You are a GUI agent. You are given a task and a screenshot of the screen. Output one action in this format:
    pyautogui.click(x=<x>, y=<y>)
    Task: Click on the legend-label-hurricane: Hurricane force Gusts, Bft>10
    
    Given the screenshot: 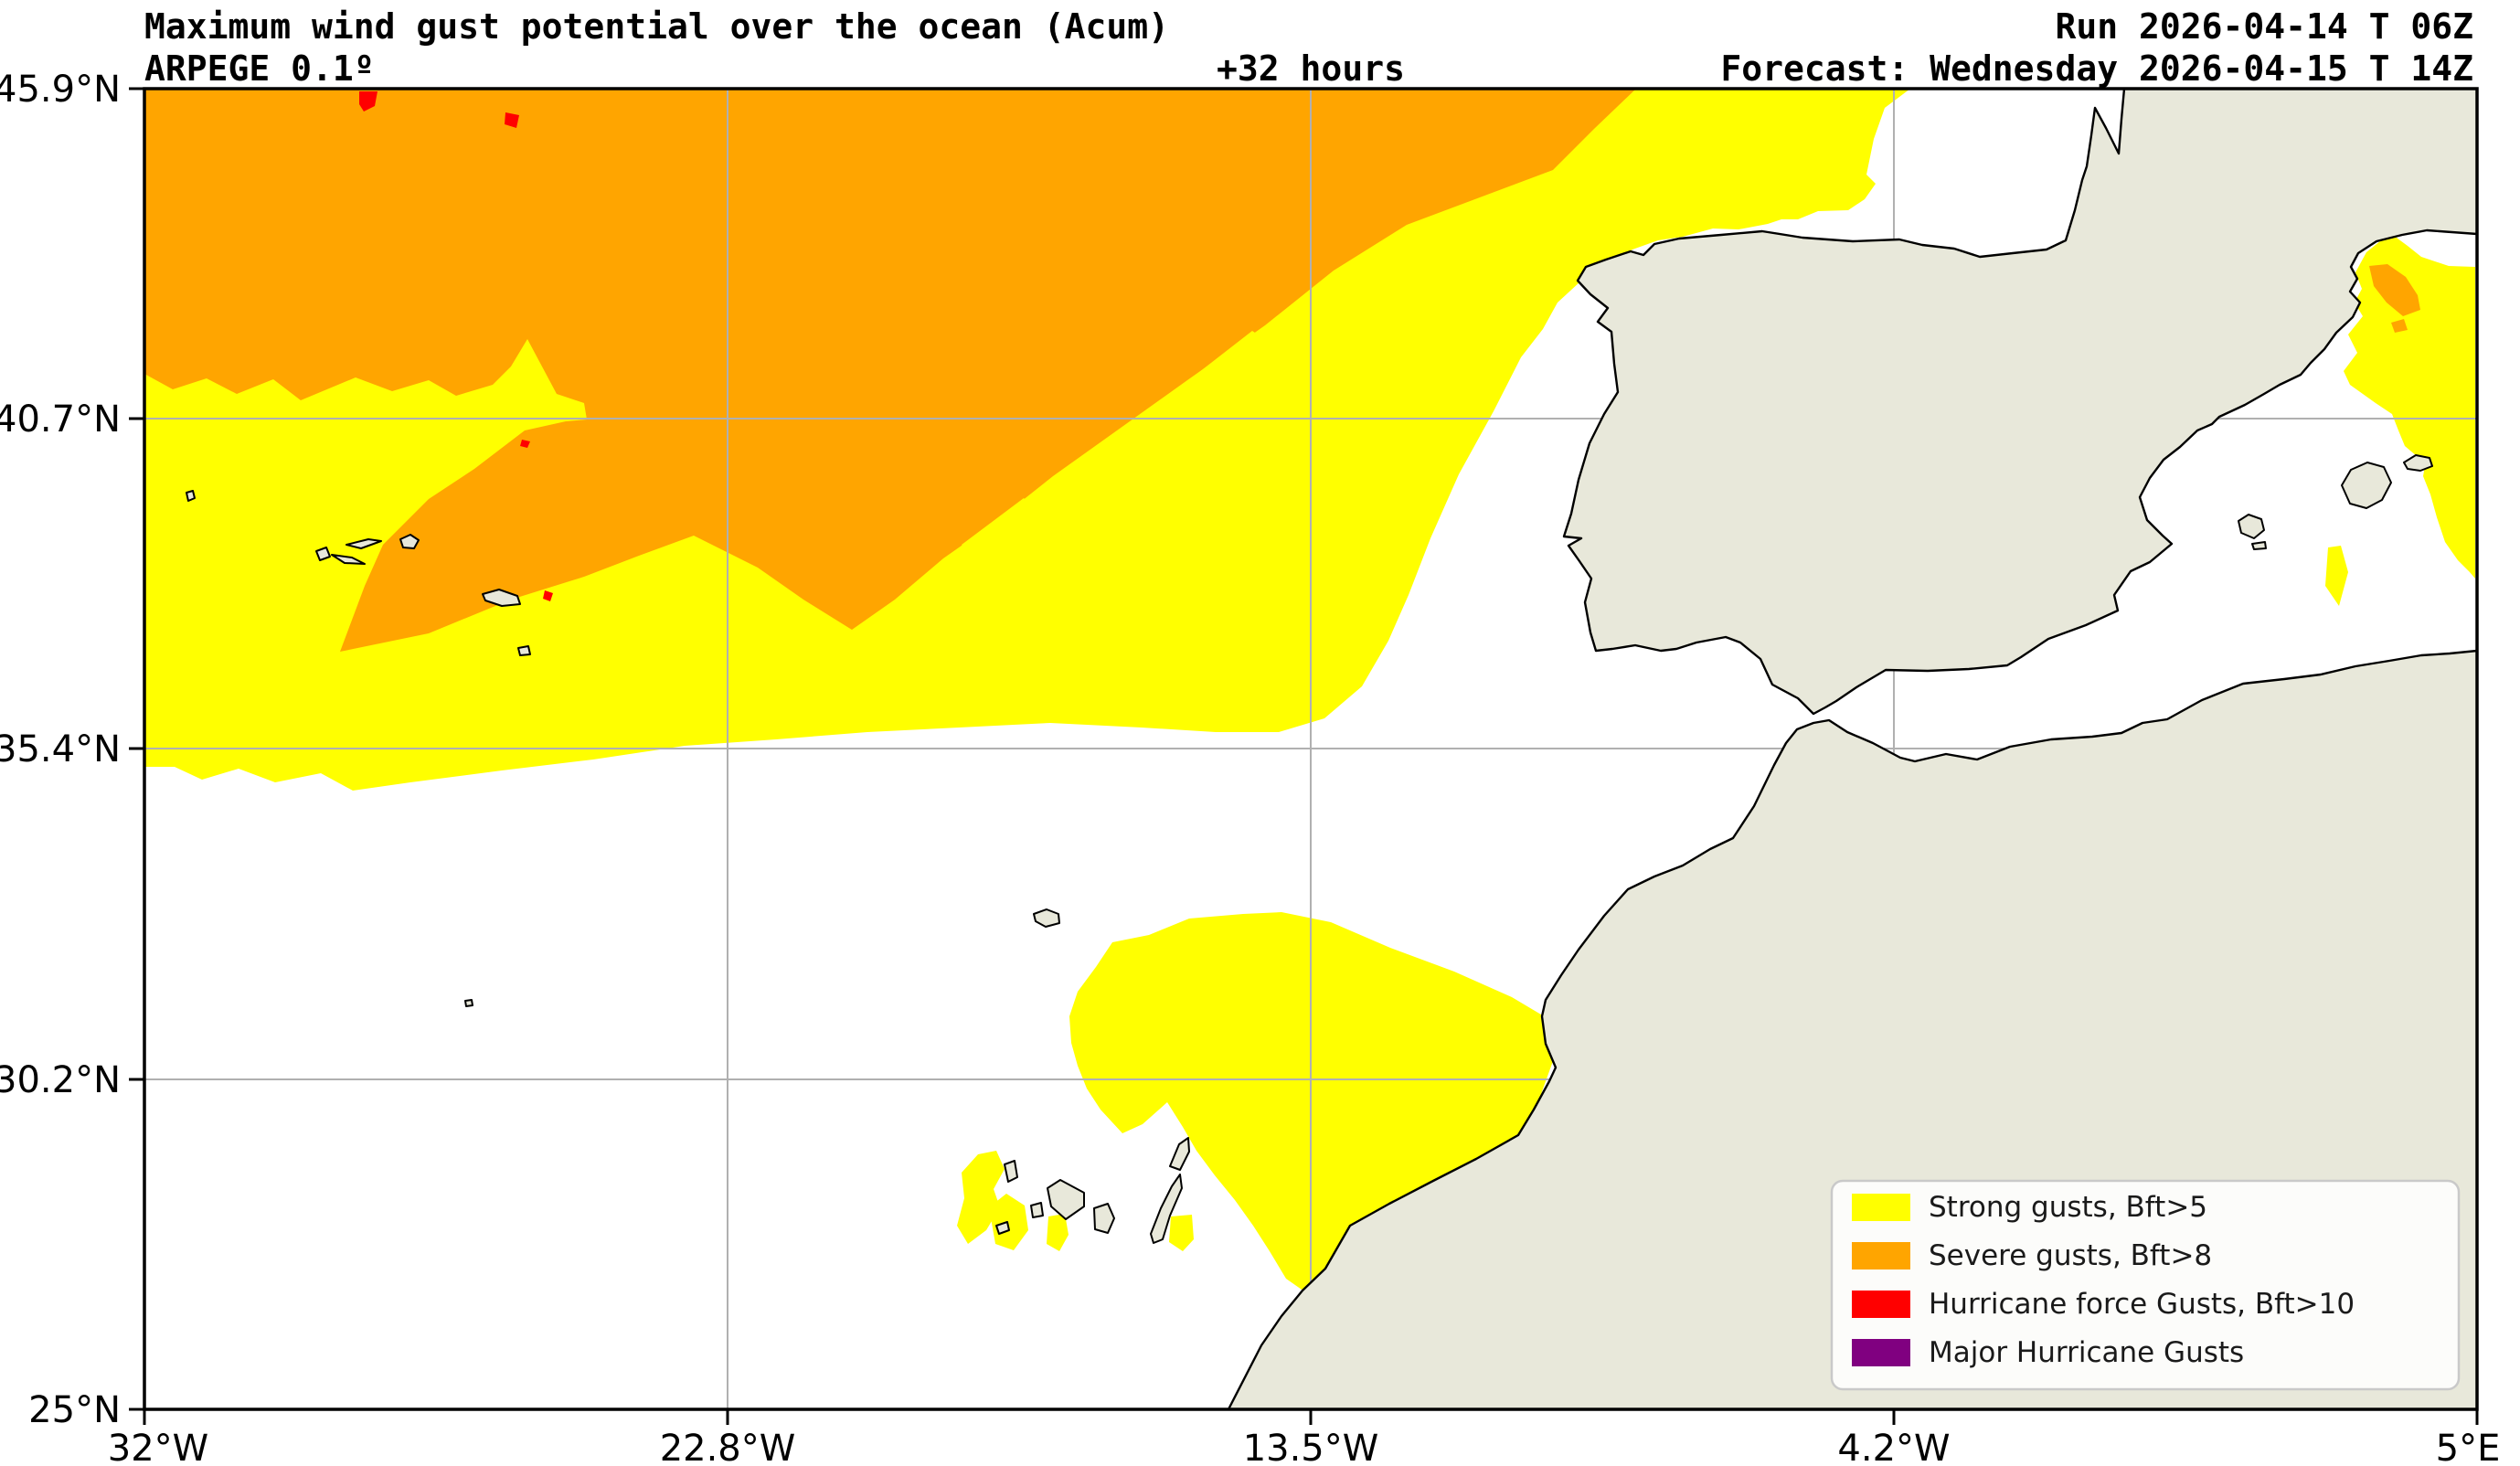 What is the action you would take?
    pyautogui.click(x=2142, y=1304)
    